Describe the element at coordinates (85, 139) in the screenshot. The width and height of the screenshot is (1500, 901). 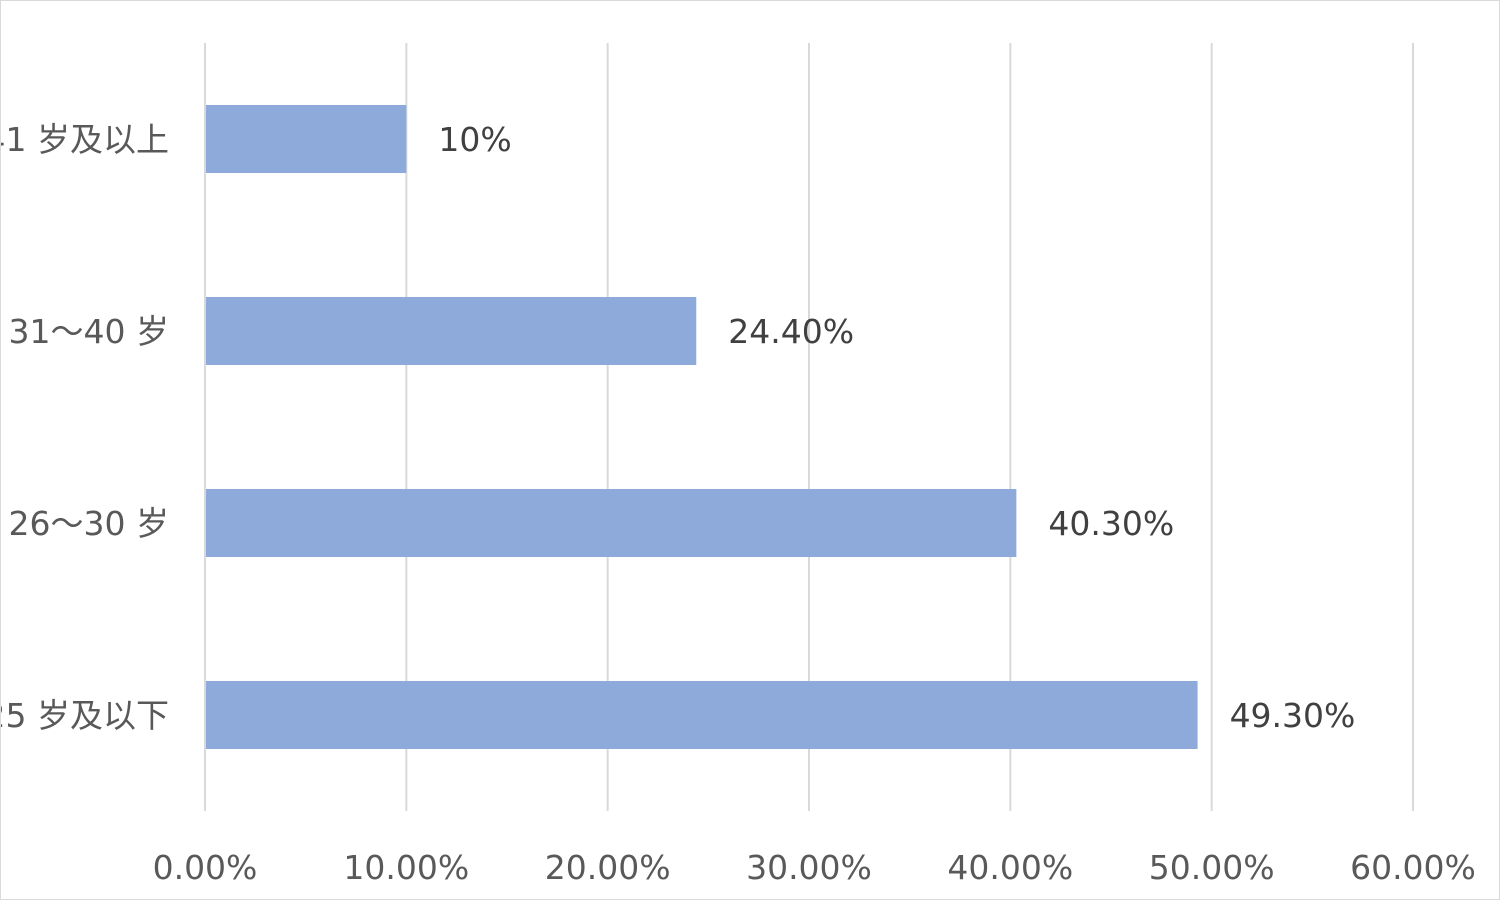
I see `category-label: 41 岁及以上` at that location.